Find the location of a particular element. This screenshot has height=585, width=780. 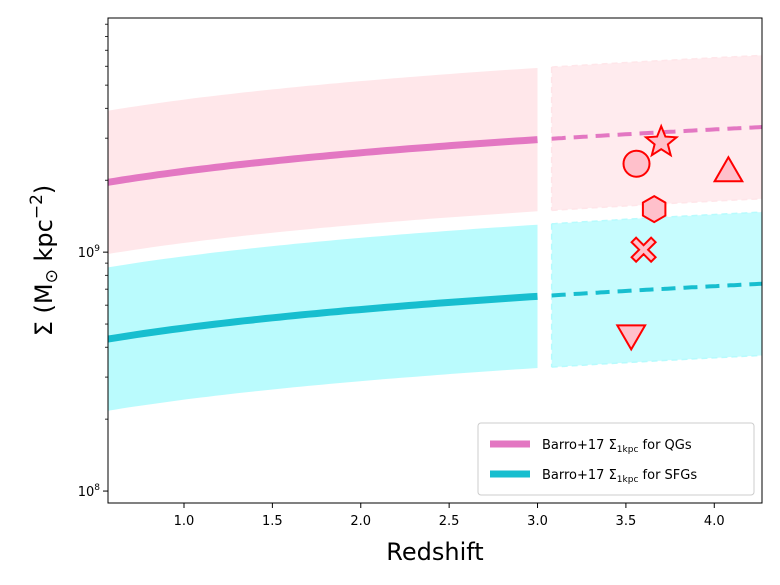

marker-x-mark is located at coordinates (644, 250).